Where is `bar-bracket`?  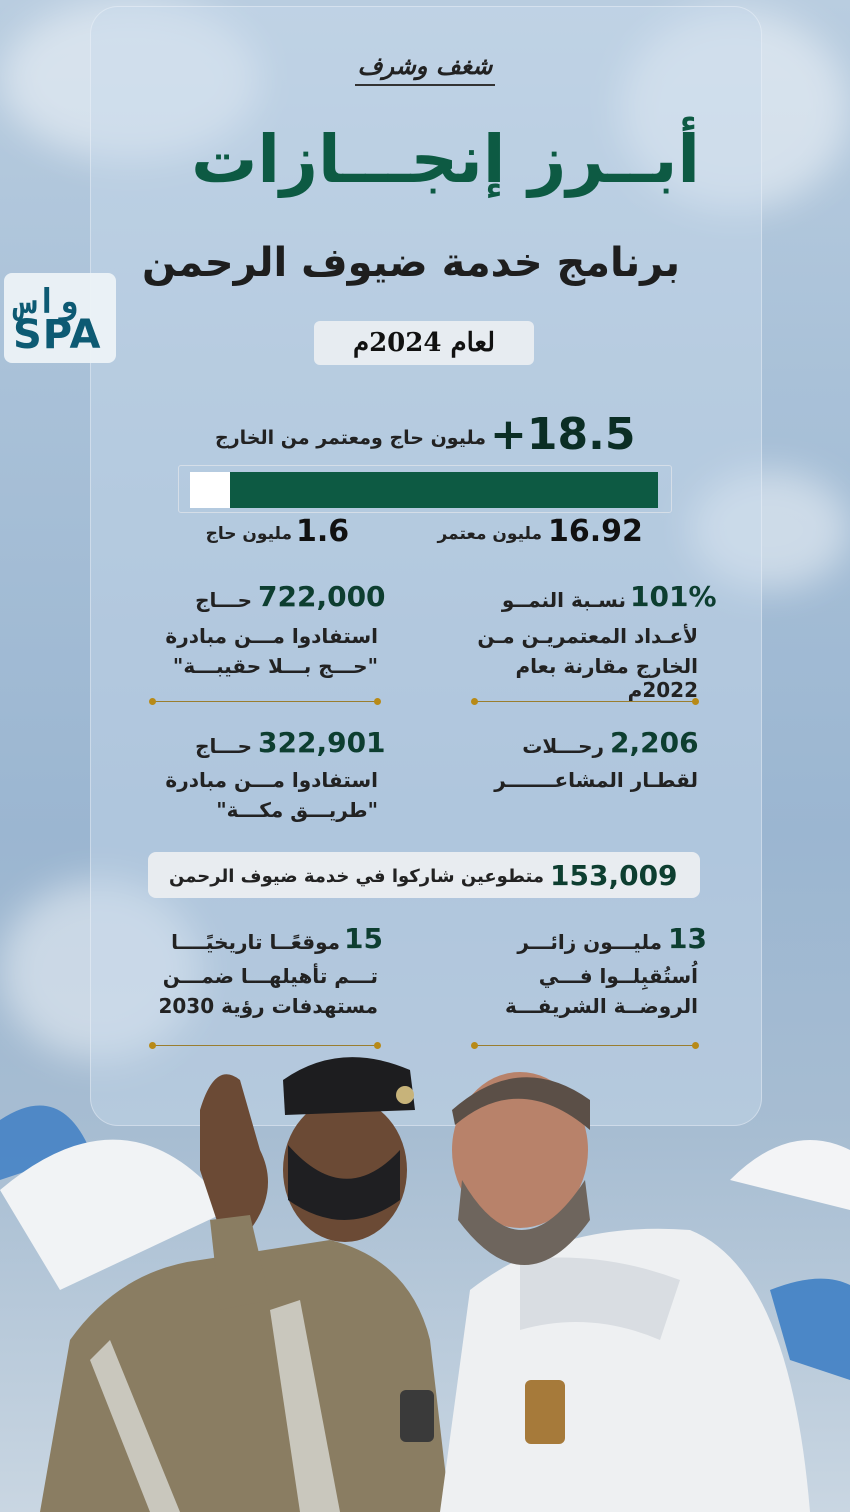 bar-bracket is located at coordinates (425, 489).